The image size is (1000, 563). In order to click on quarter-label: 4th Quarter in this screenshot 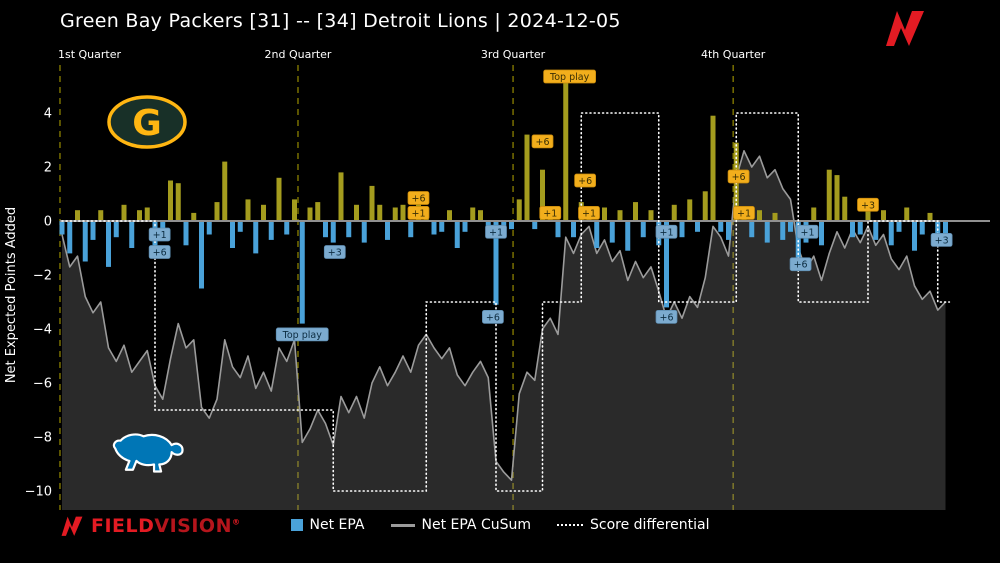, I will do `click(733, 54)`.